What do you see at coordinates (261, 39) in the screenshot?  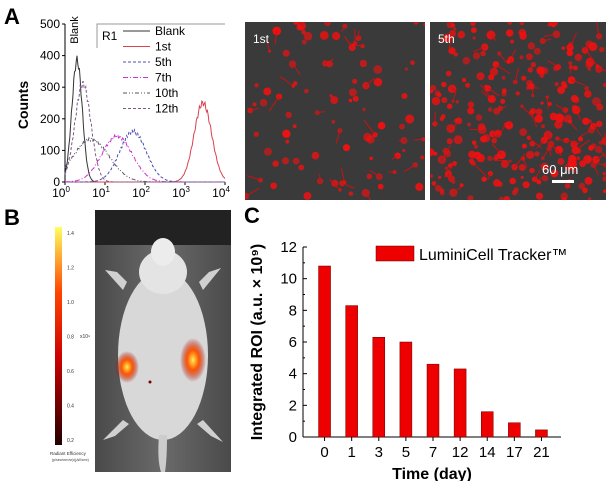 I see `image-label-1st: 1st` at bounding box center [261, 39].